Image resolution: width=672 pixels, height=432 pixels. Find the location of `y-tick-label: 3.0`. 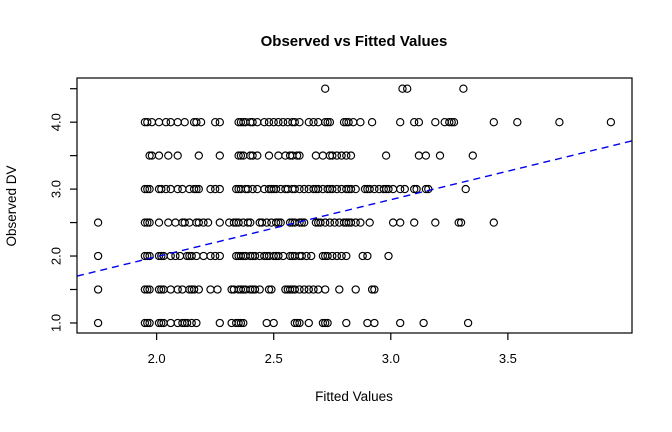

y-tick-label: 3.0 is located at coordinates (56, 189).